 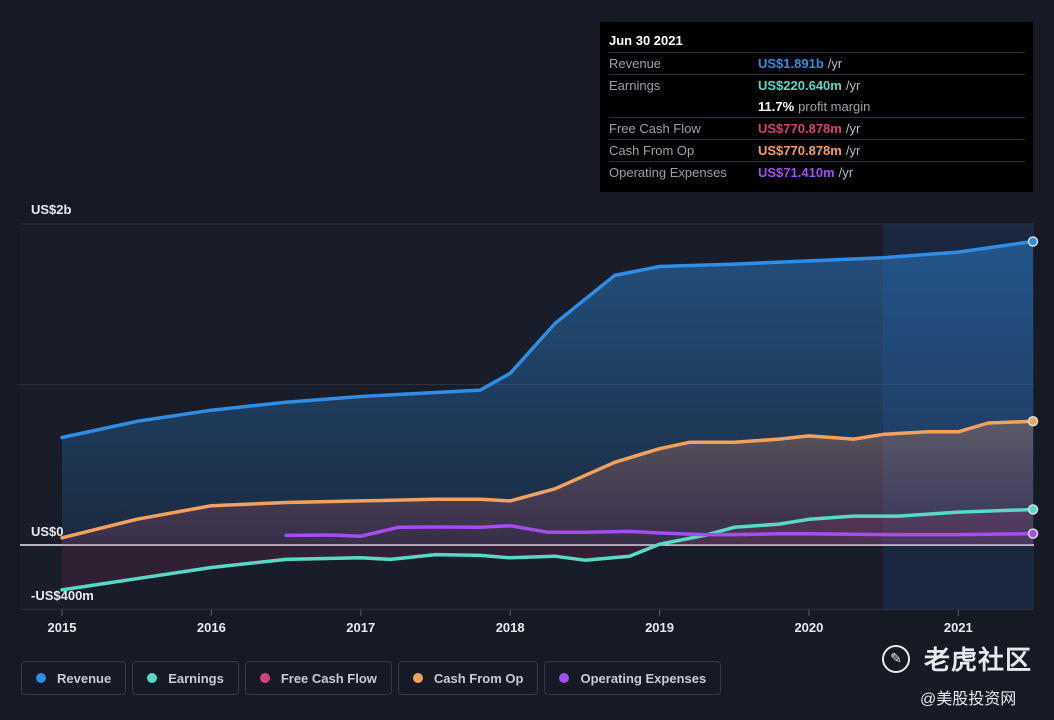 I want to click on x-tick-label: 2019, so click(x=659, y=627).